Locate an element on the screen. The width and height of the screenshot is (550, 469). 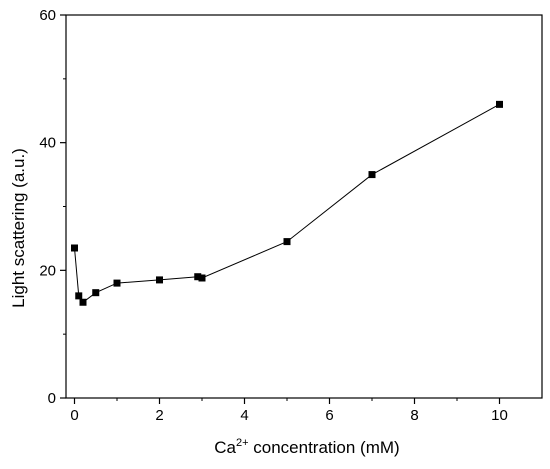
x-tick-label-4: 4 is located at coordinates (244, 415).